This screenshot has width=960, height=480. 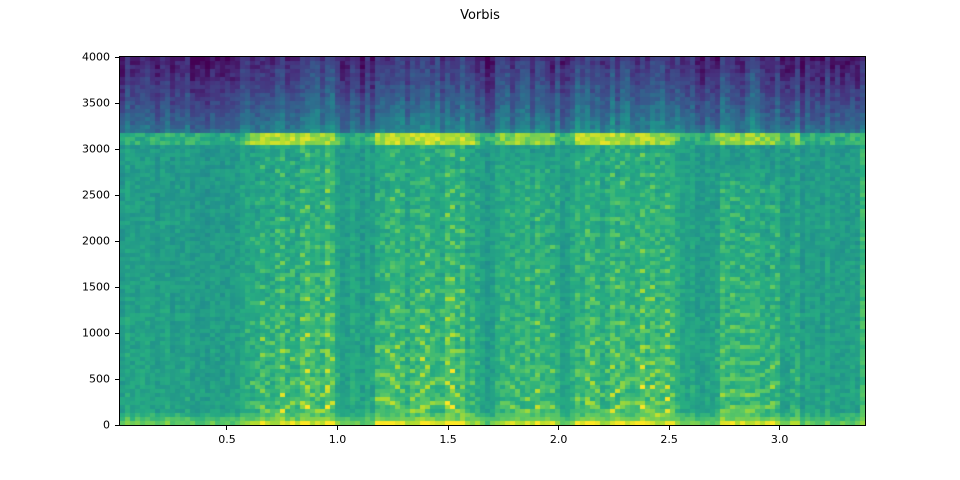 What do you see at coordinates (96, 149) in the screenshot?
I see `y-tick-label: 3000` at bounding box center [96, 149].